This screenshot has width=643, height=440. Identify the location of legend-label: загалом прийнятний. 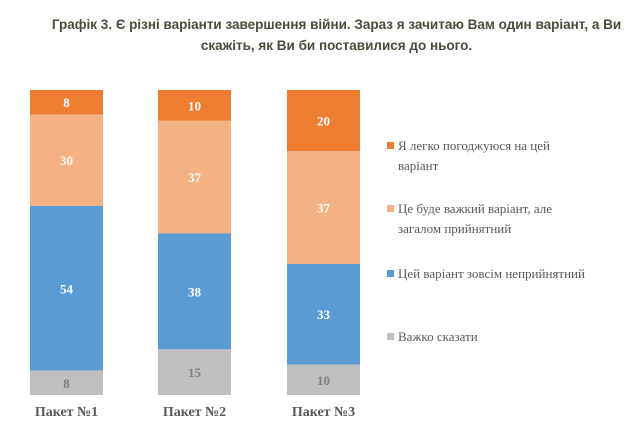
(454, 228).